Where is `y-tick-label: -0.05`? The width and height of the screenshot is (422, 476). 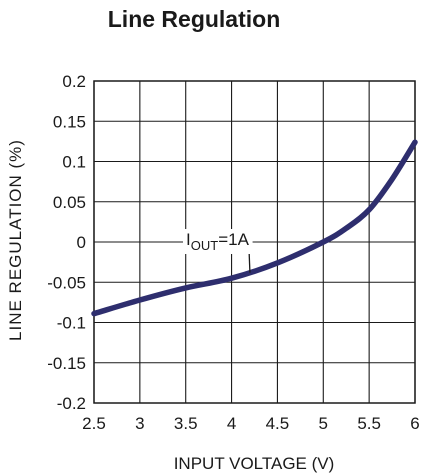
y-tick-label: -0.05 is located at coordinates (66, 282).